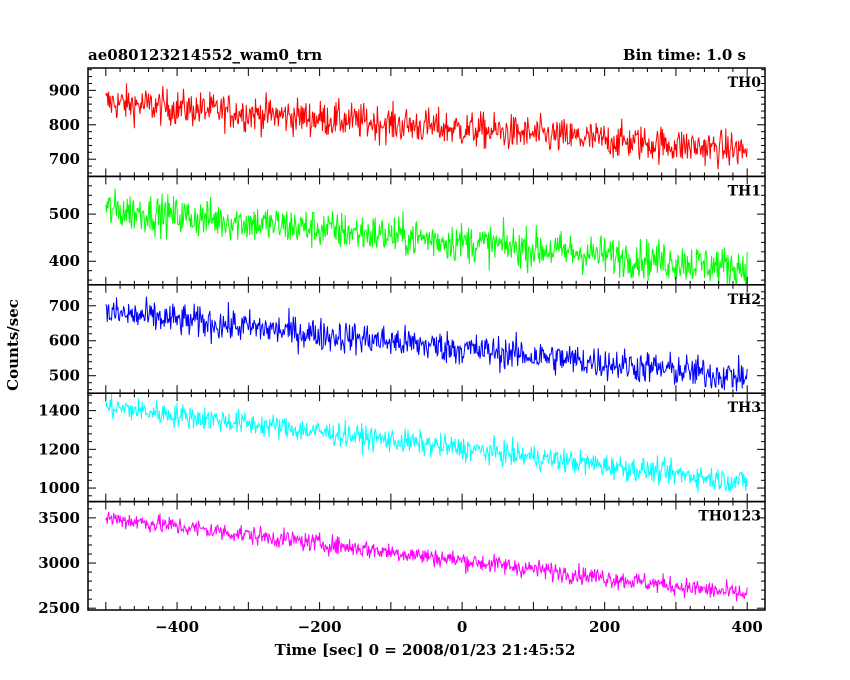 This screenshot has height=680, width=850. I want to click on x-tick-label: −400, so click(177, 627).